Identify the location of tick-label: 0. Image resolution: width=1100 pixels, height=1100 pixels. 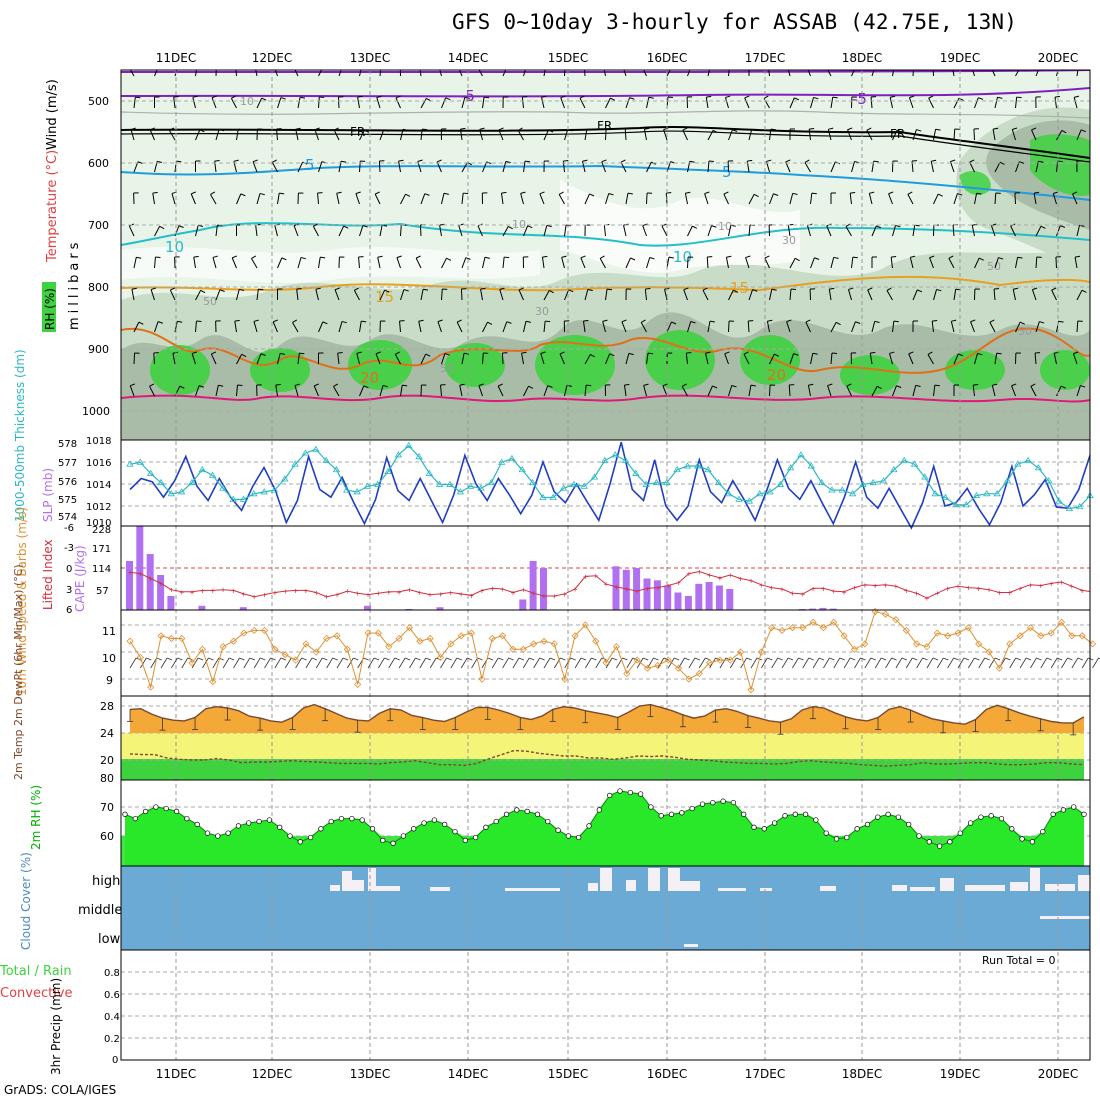
(69, 569).